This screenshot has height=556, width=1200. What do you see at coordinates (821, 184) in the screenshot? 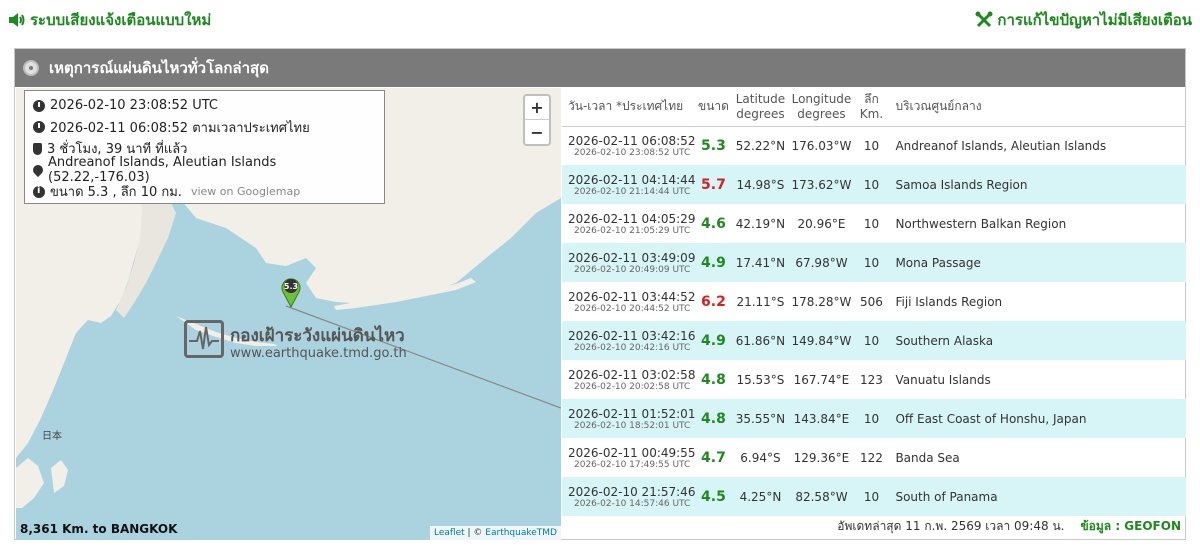
I see `cell-longitude: 173.62°W` at bounding box center [821, 184].